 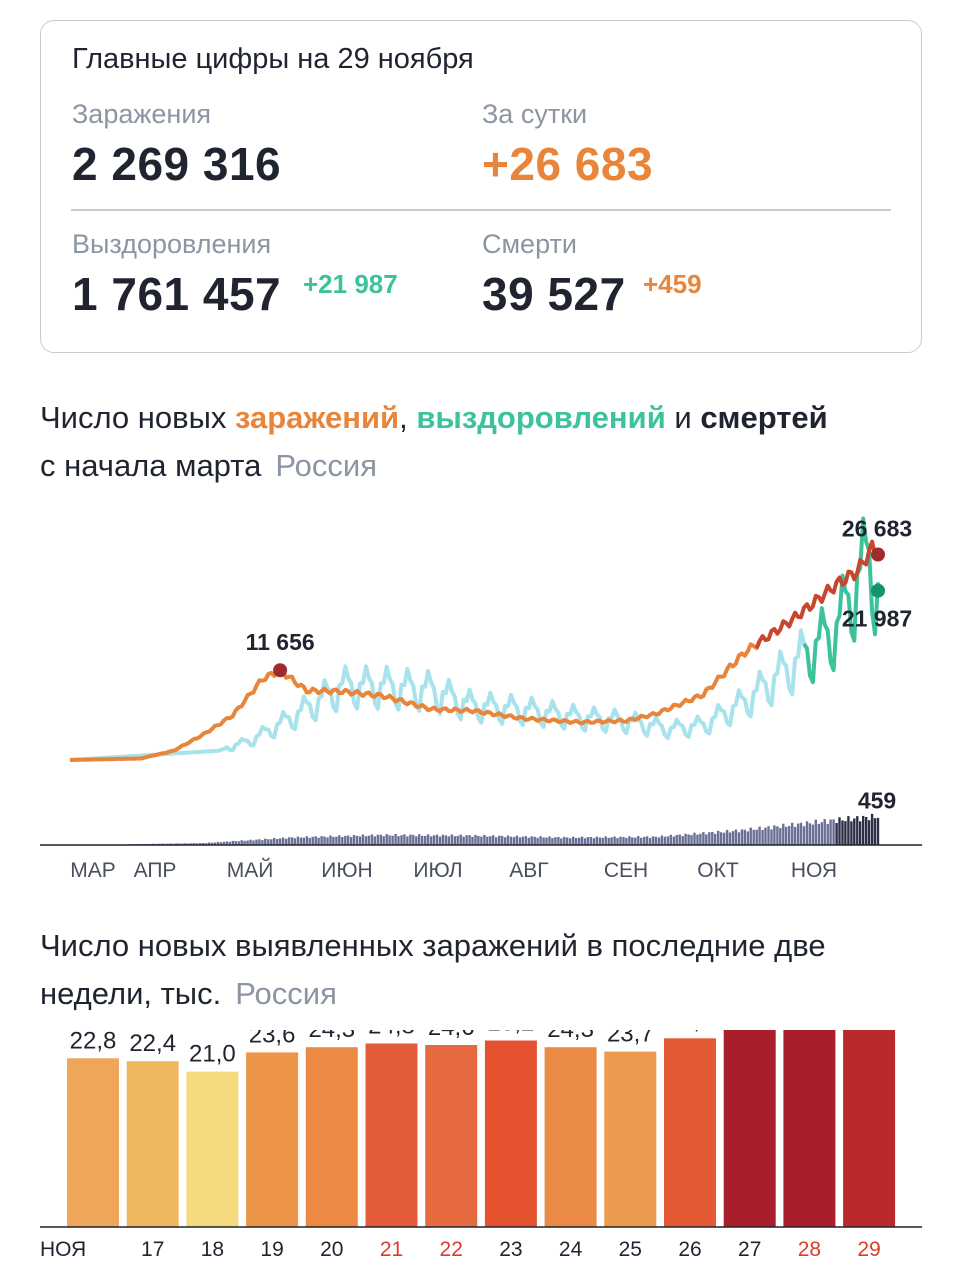 What do you see at coordinates (326, 465) in the screenshot?
I see `chart1-region: Россия` at bounding box center [326, 465].